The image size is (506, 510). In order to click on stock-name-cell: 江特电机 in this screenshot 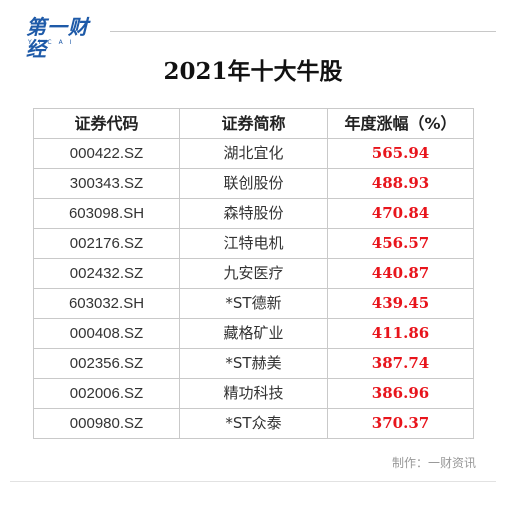, I will do `click(253, 243)`.